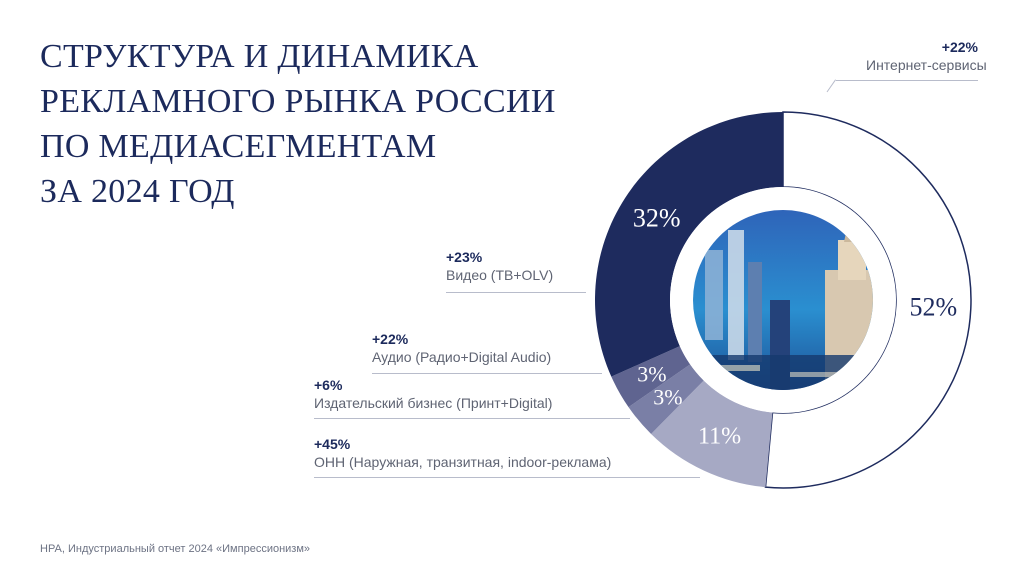 This screenshot has height=576, width=1024. I want to click on legend-internet-rule, so click(907, 80).